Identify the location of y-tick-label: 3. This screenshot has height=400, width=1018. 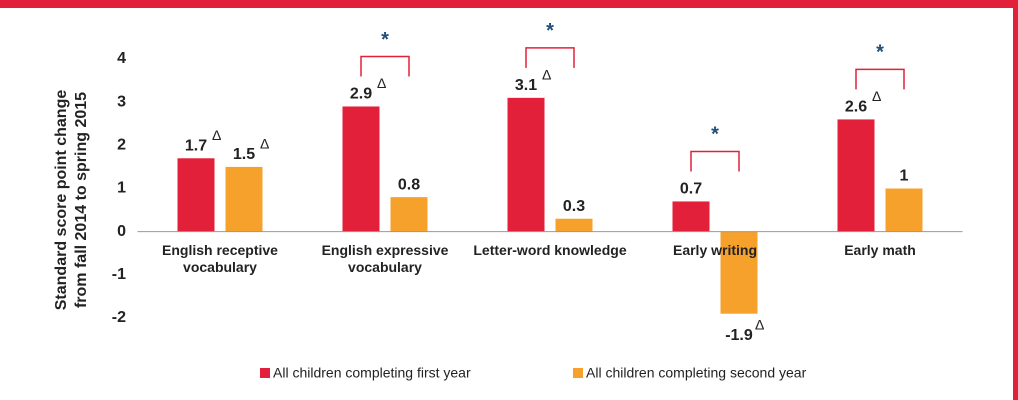
(121, 101).